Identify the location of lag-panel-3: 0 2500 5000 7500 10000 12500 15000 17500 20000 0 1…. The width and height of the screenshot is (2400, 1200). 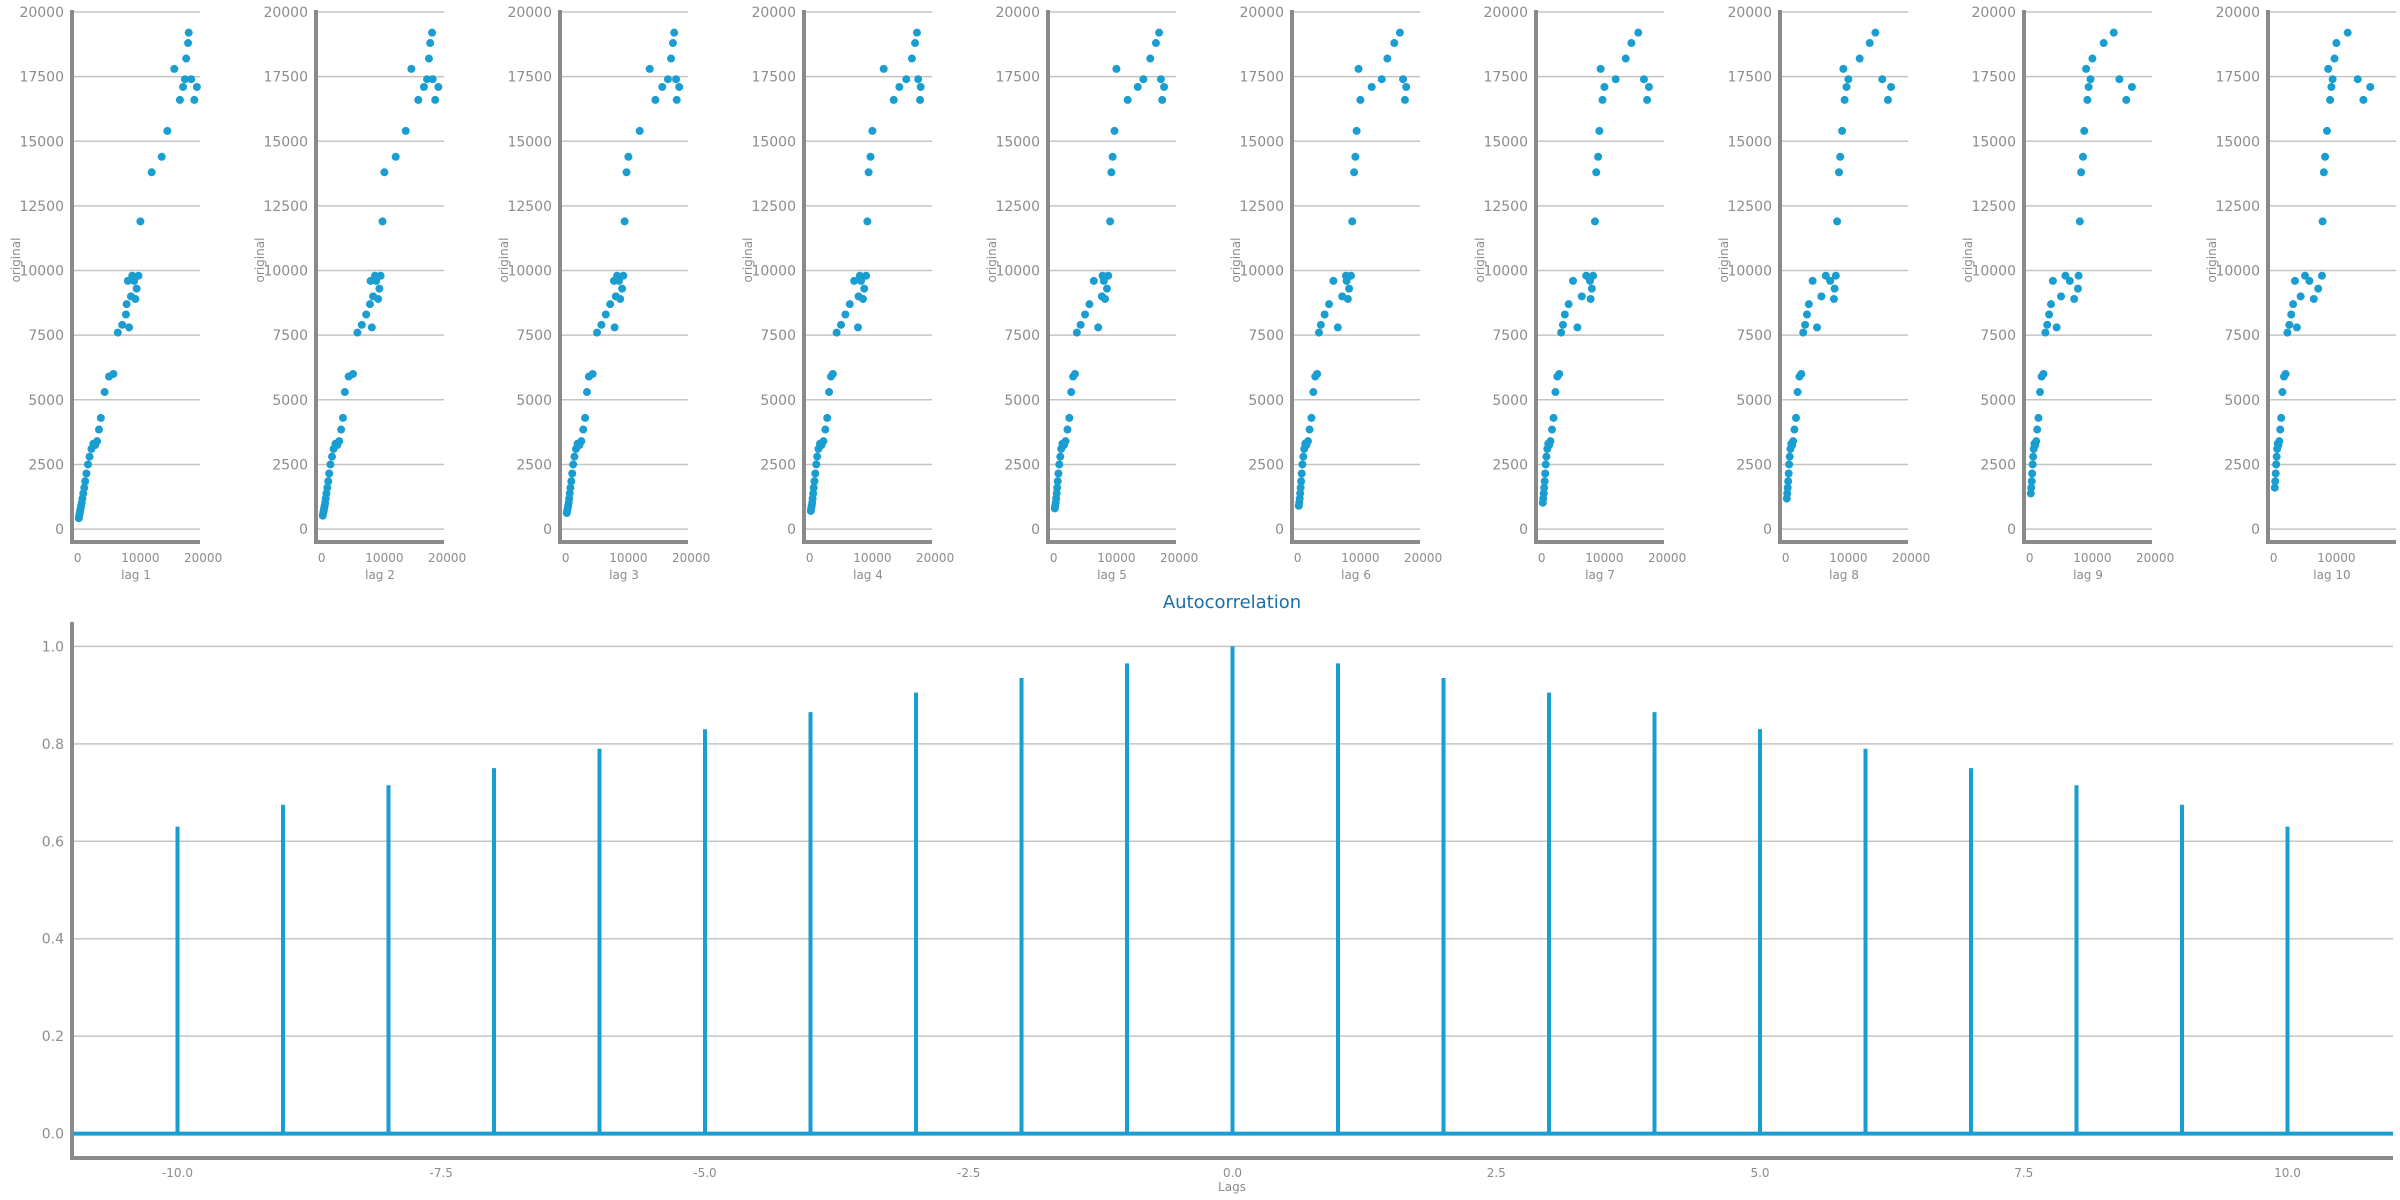
(603, 293).